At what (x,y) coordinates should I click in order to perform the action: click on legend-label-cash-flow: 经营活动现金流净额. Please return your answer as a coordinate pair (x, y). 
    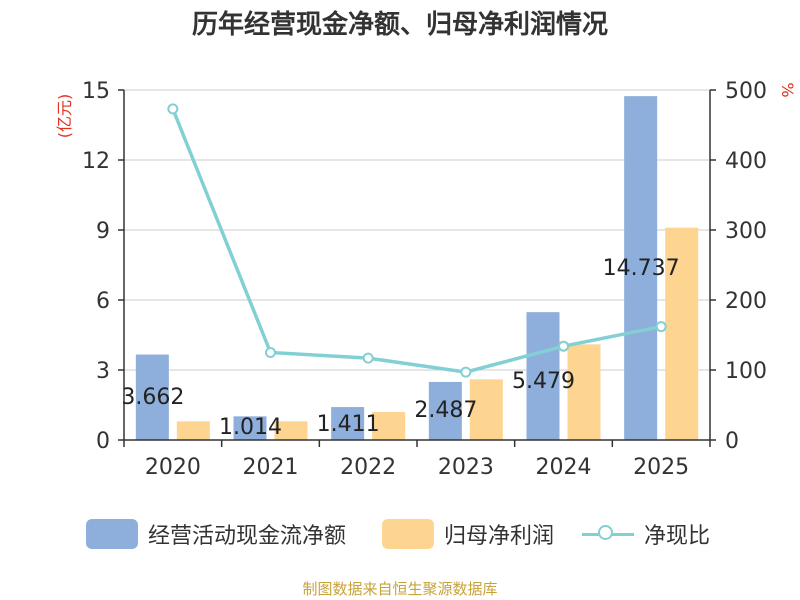
    Looking at the image, I should click on (247, 536).